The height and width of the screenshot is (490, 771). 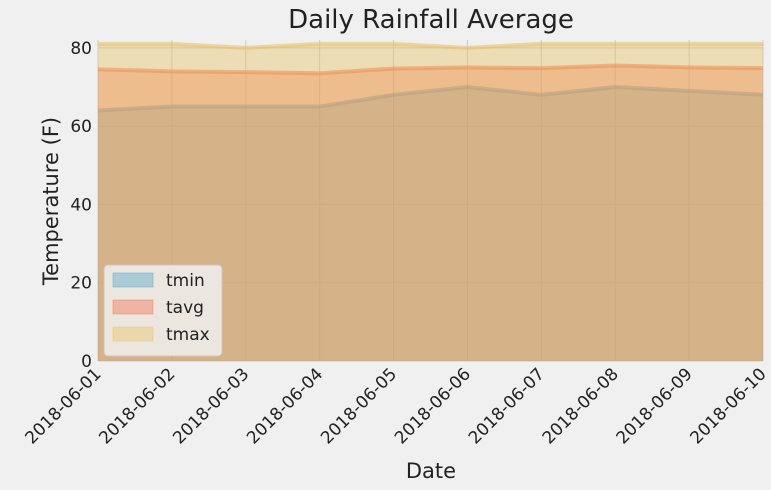 What do you see at coordinates (81, 205) in the screenshot?
I see `y-tick-label: 40` at bounding box center [81, 205].